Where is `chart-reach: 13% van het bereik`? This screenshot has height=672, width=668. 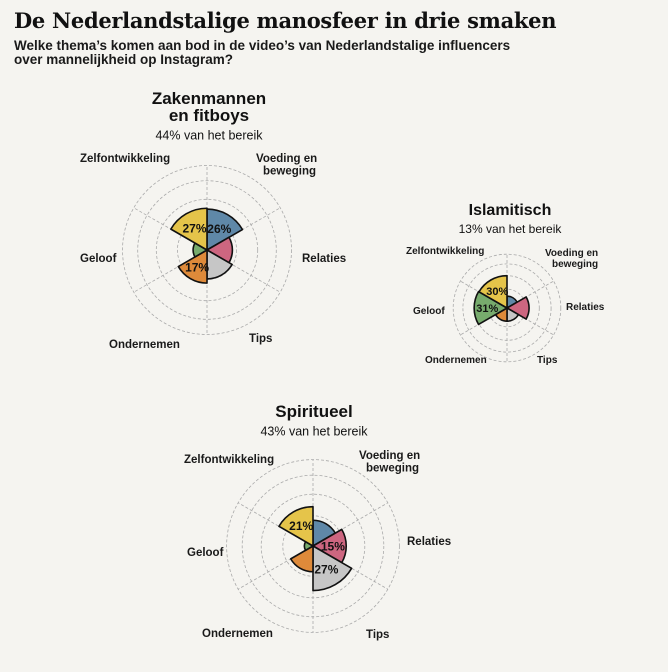 chart-reach: 13% van het bereik is located at coordinates (511, 229).